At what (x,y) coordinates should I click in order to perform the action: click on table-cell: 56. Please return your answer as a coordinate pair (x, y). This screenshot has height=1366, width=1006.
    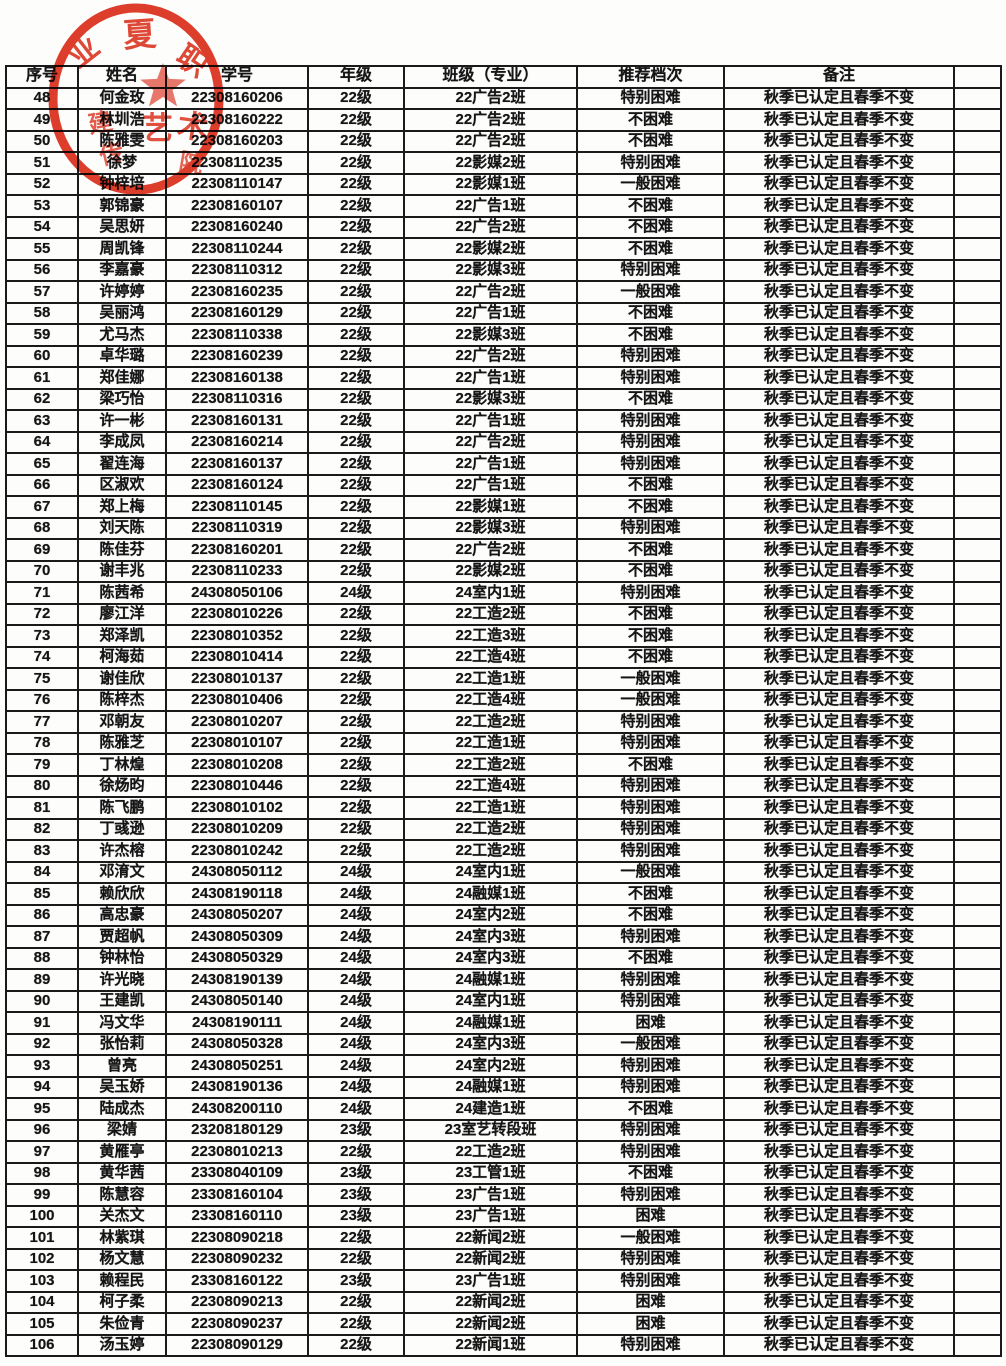
    Looking at the image, I should click on (42, 270).